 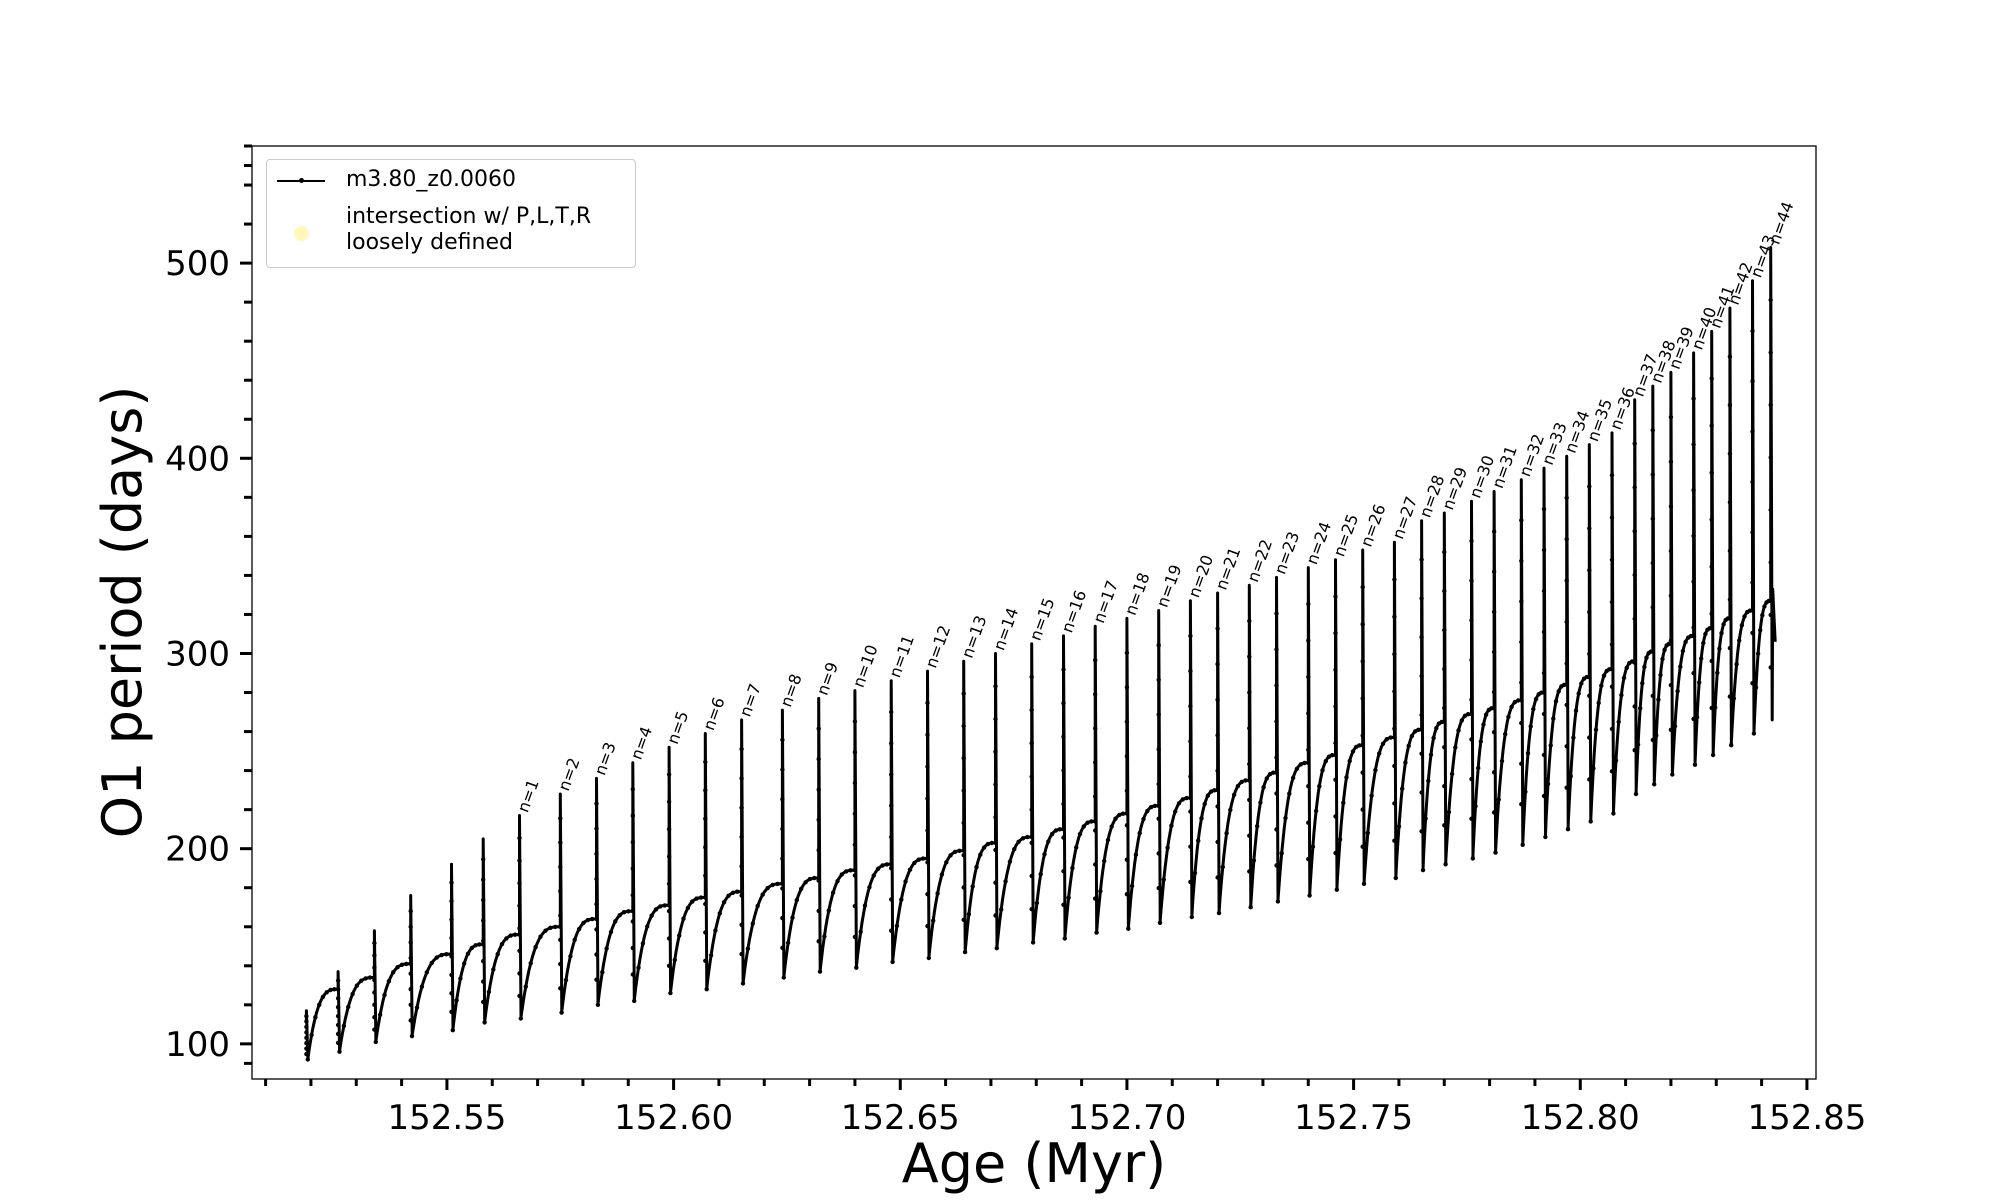 I want to click on pulse-label: n=19, so click(x=1169, y=586).